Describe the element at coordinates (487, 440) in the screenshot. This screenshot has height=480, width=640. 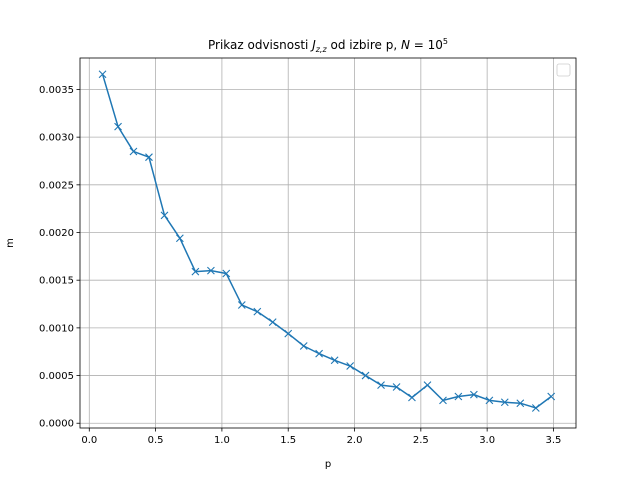
I see `x-tick-label: 3.0` at that location.